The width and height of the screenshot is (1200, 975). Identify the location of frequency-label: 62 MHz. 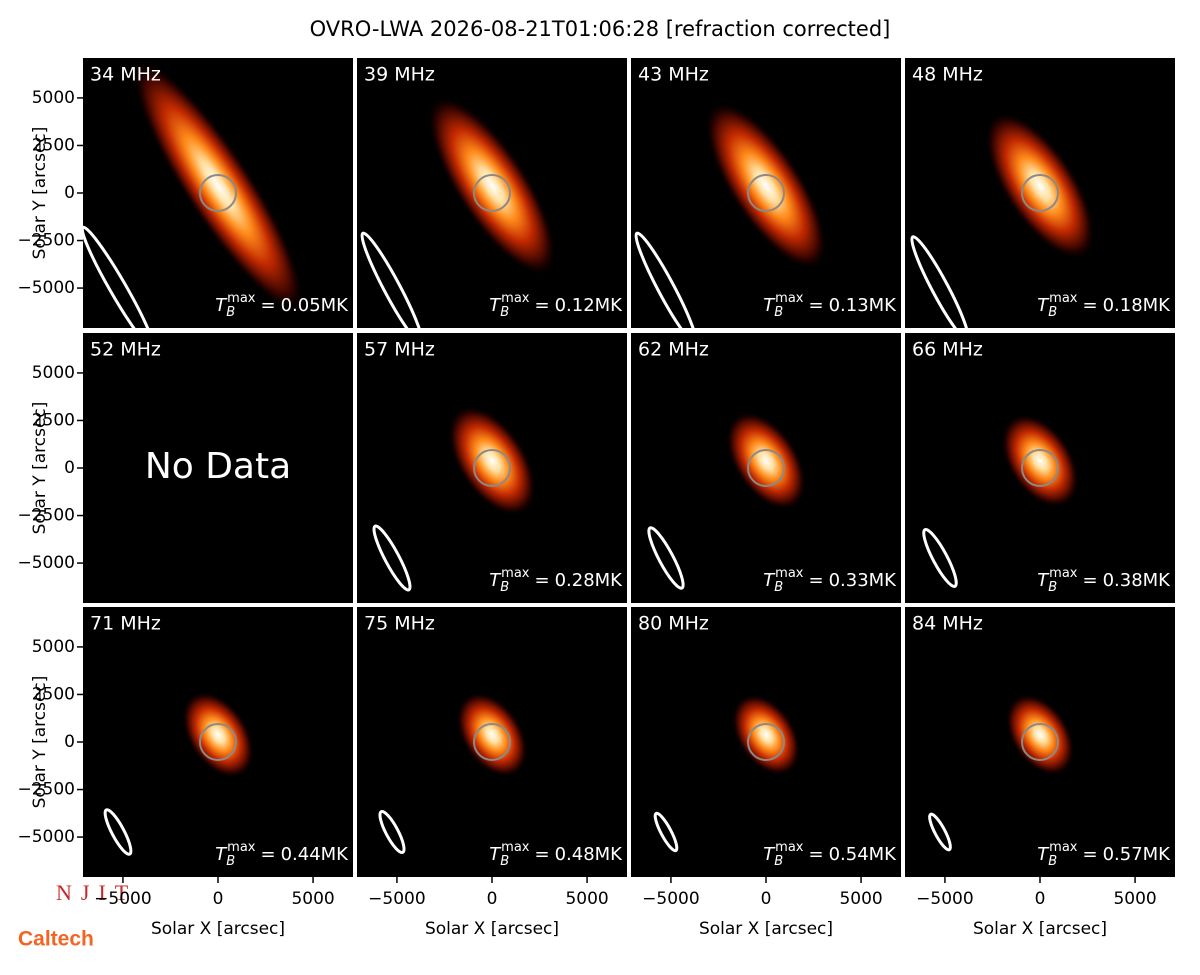
(673, 350).